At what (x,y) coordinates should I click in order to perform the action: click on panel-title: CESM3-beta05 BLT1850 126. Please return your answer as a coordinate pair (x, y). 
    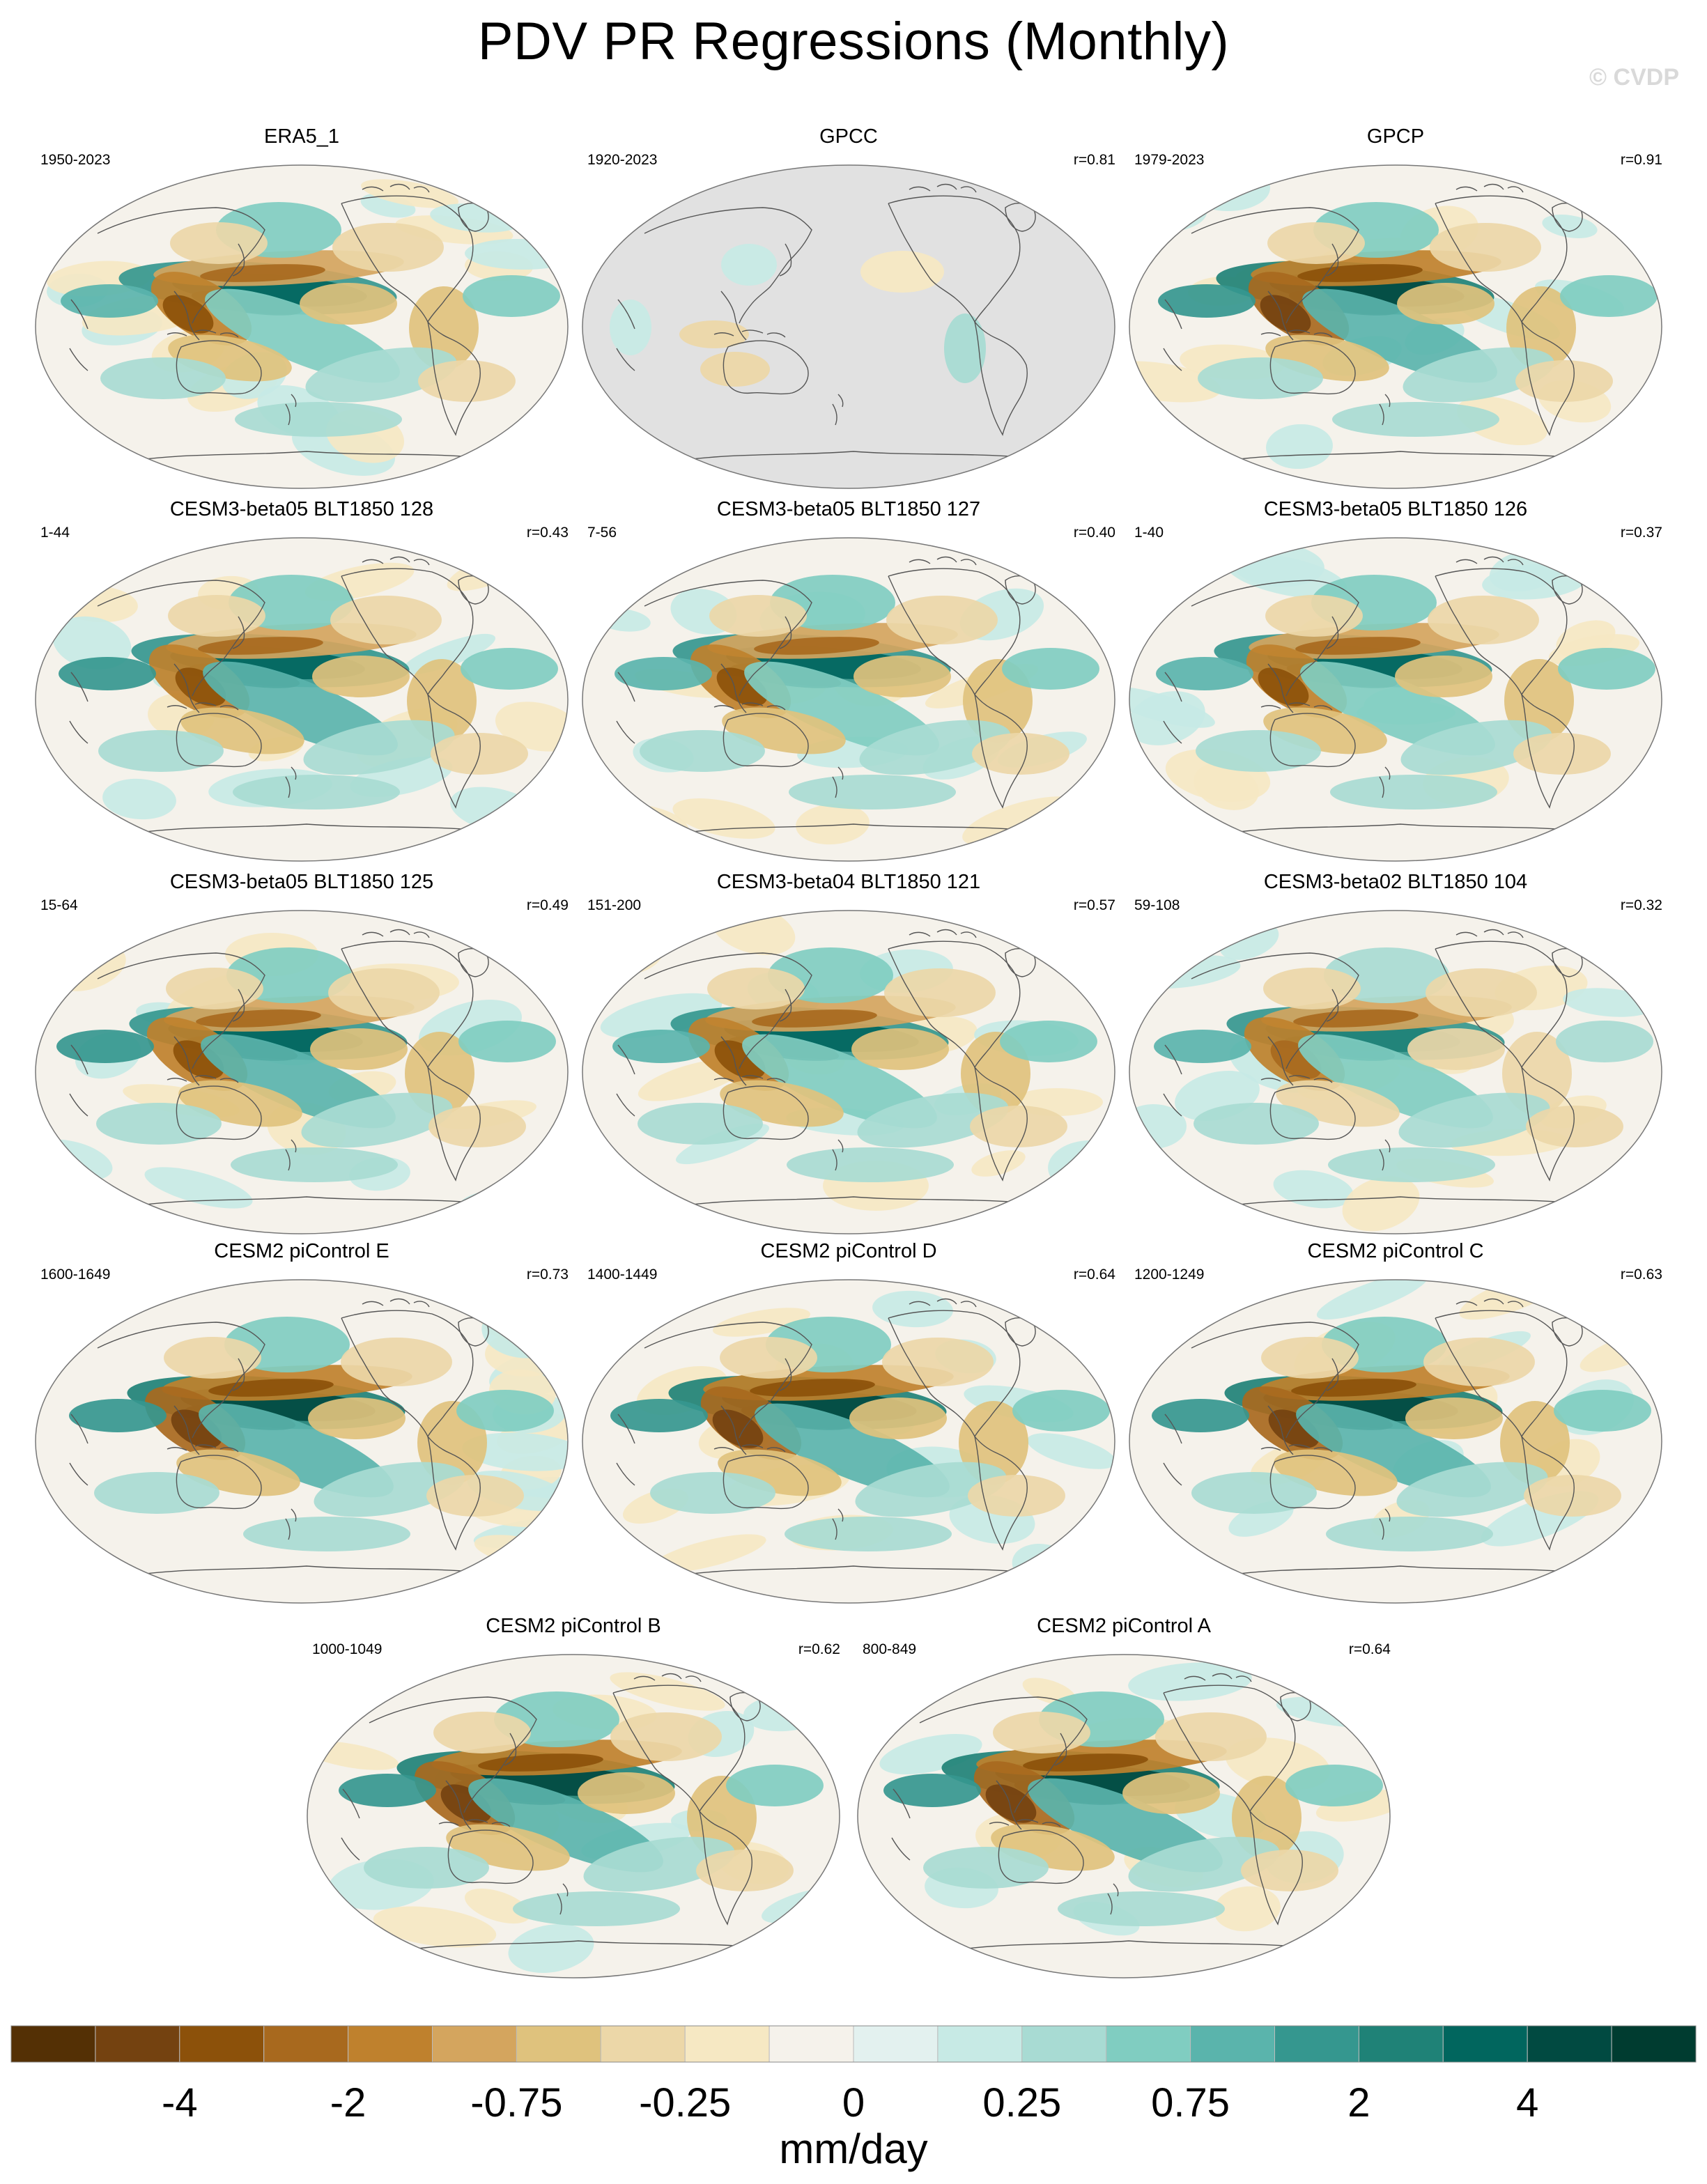
    Looking at the image, I should click on (1395, 509).